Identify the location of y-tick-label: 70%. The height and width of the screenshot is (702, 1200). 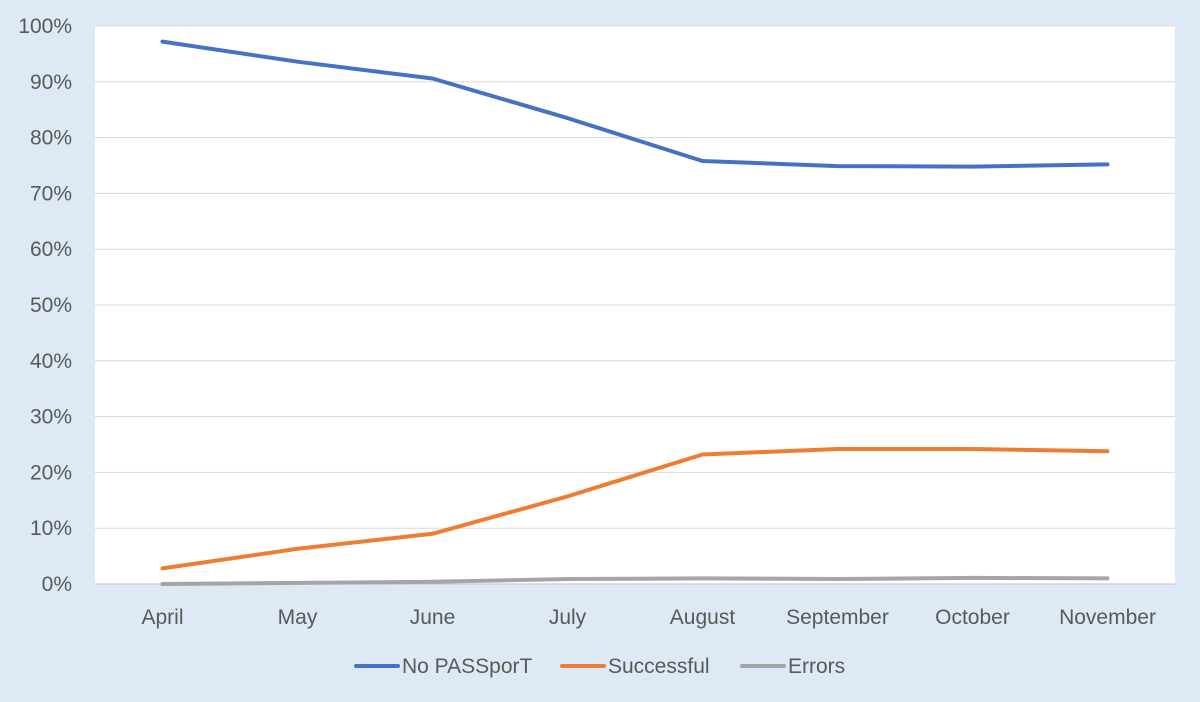
(51, 193).